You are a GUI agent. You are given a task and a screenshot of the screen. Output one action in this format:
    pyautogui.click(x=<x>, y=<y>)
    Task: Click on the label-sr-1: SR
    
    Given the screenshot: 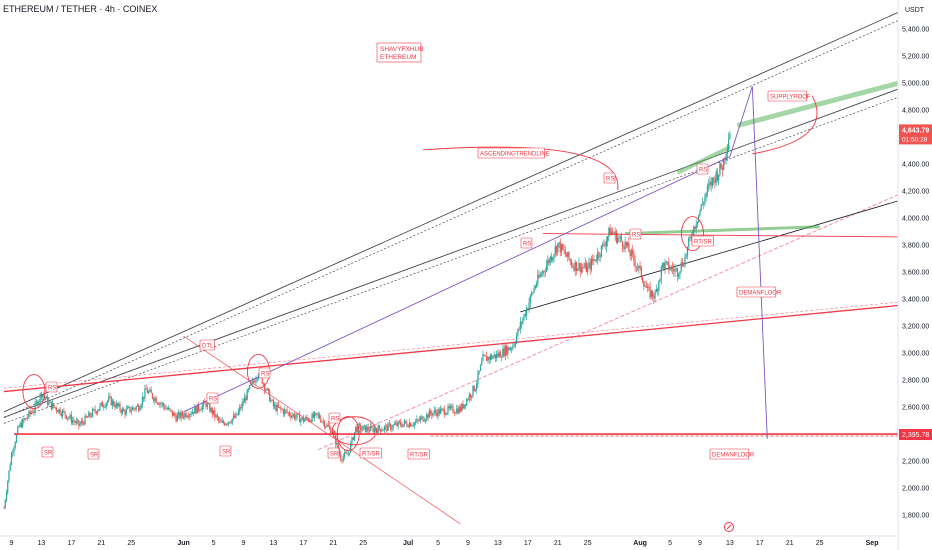 What is the action you would take?
    pyautogui.click(x=93, y=454)
    